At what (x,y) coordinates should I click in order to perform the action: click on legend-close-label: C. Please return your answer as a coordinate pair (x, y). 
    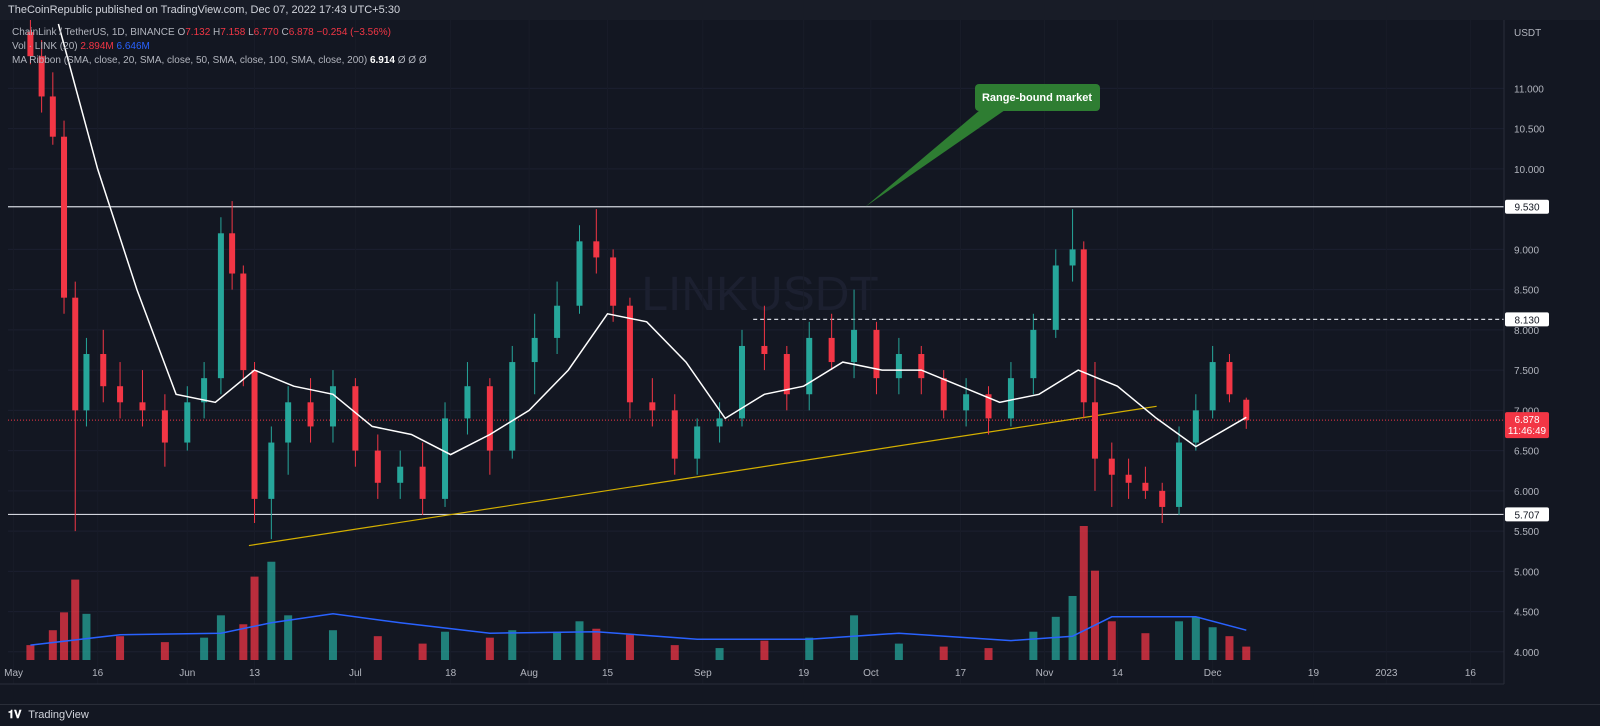
    Looking at the image, I should click on (285, 32).